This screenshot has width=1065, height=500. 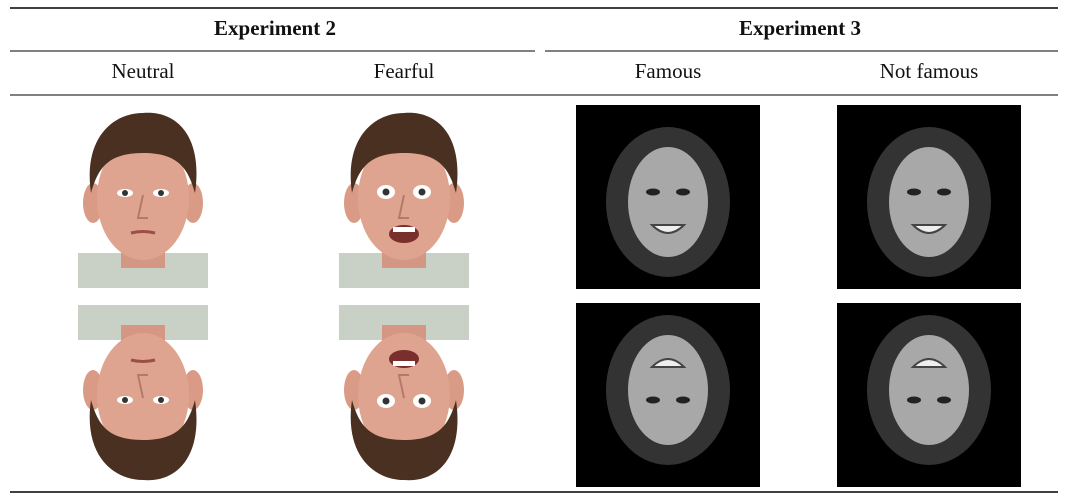 What do you see at coordinates (275, 28) in the screenshot?
I see `group-header: Experiment 2` at bounding box center [275, 28].